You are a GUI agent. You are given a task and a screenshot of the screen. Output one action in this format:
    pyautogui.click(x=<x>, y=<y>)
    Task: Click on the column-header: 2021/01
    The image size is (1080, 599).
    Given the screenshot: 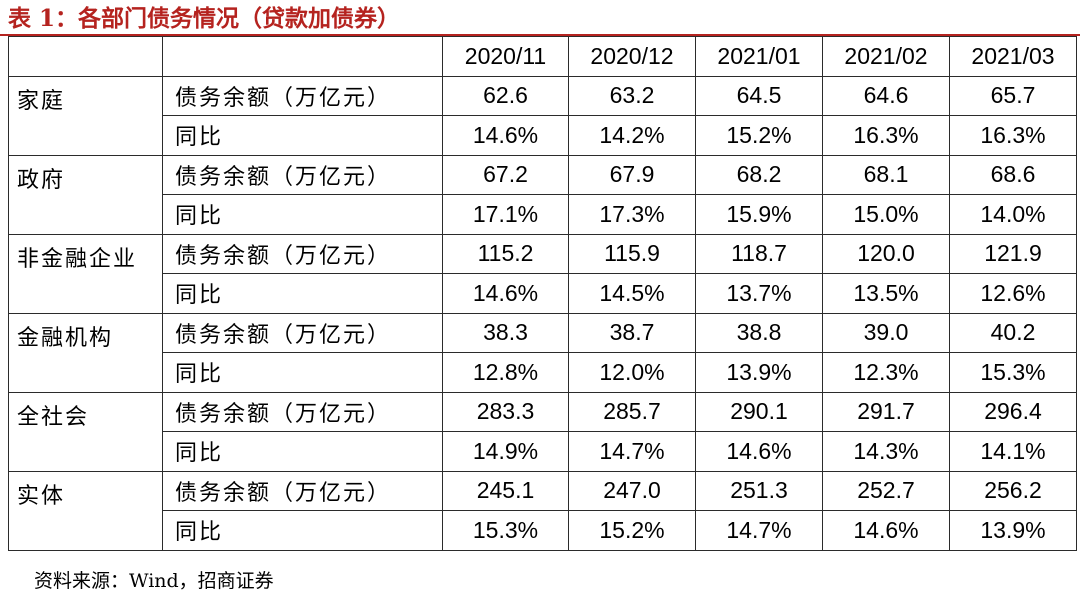 What is the action you would take?
    pyautogui.click(x=759, y=56)
    